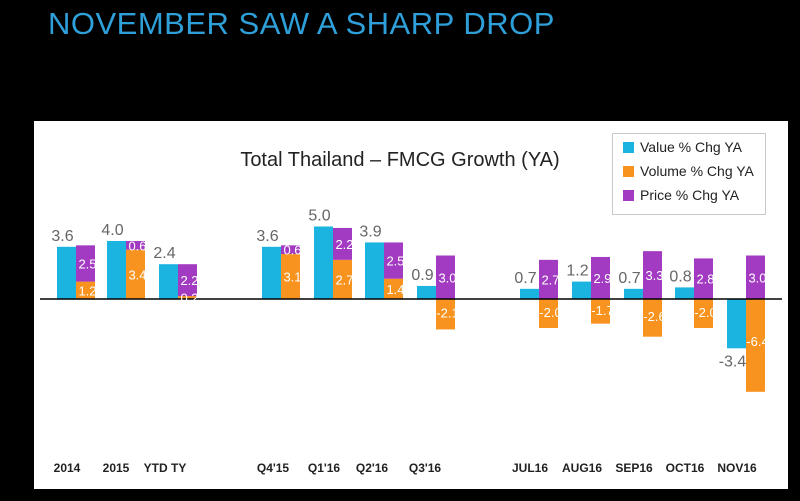 The width and height of the screenshot is (800, 501). I want to click on label-volume-0: 1.2, so click(87, 290).